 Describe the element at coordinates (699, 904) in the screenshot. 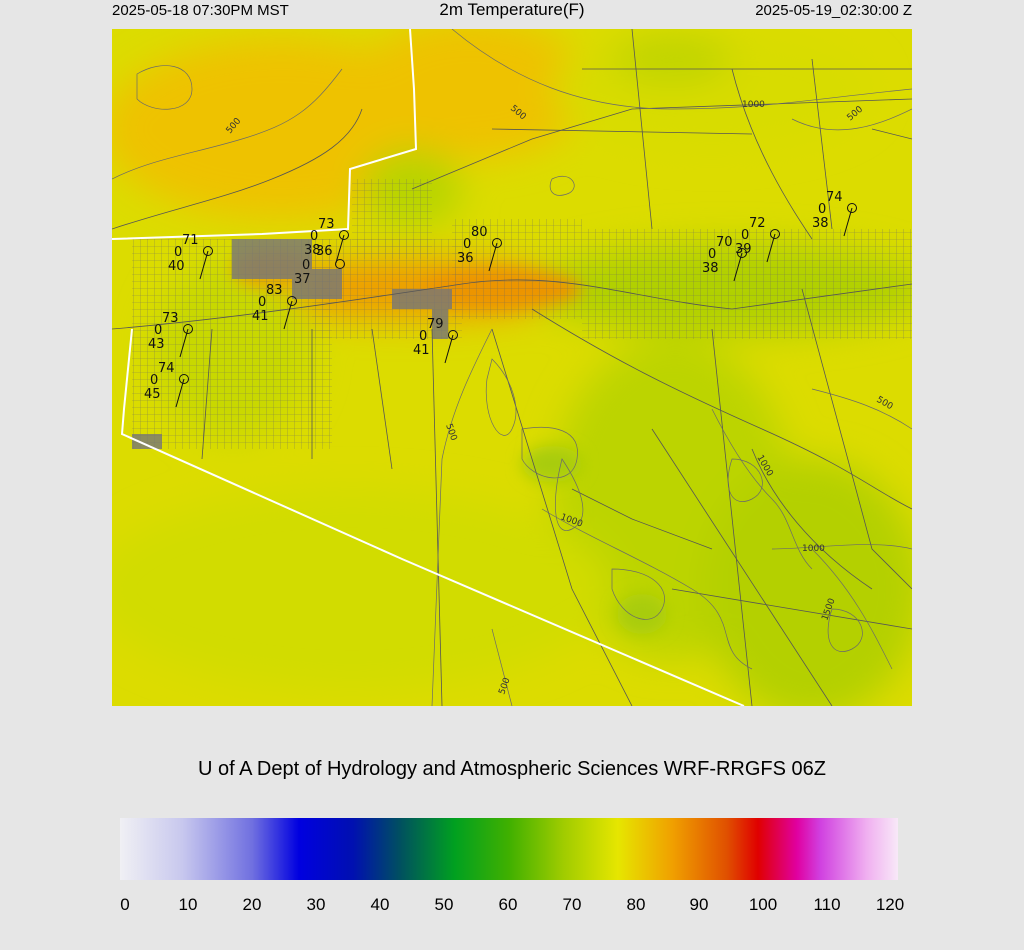

I see `colorbar-tick-label: 90` at that location.